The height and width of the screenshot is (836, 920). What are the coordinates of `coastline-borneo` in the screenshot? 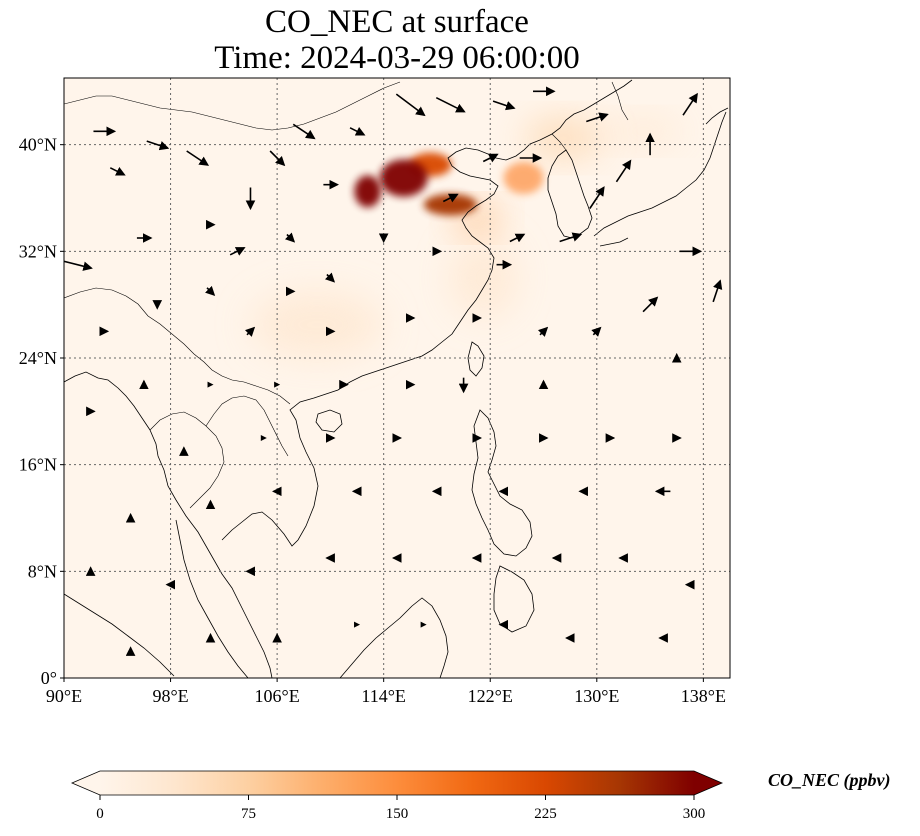 It's located at (394, 637).